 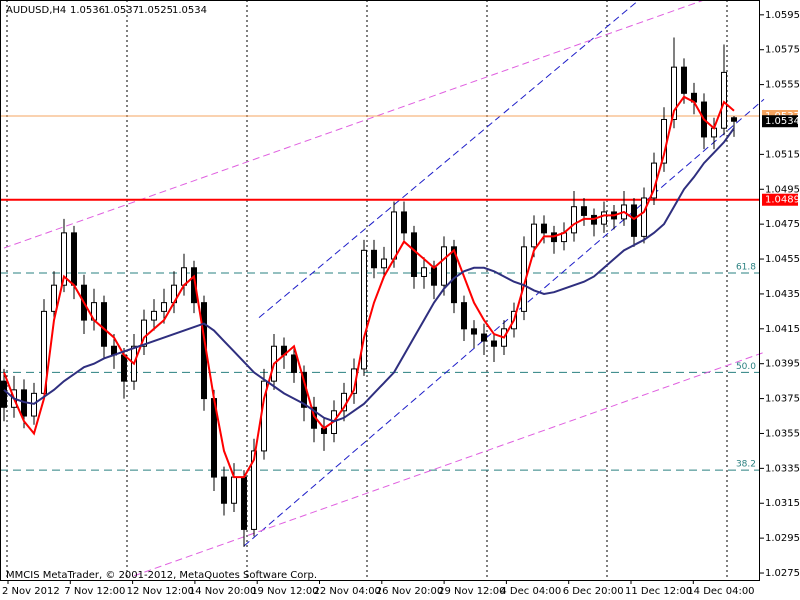 I want to click on x-tick-label: 11 Dec 12:00, so click(x=658, y=591).